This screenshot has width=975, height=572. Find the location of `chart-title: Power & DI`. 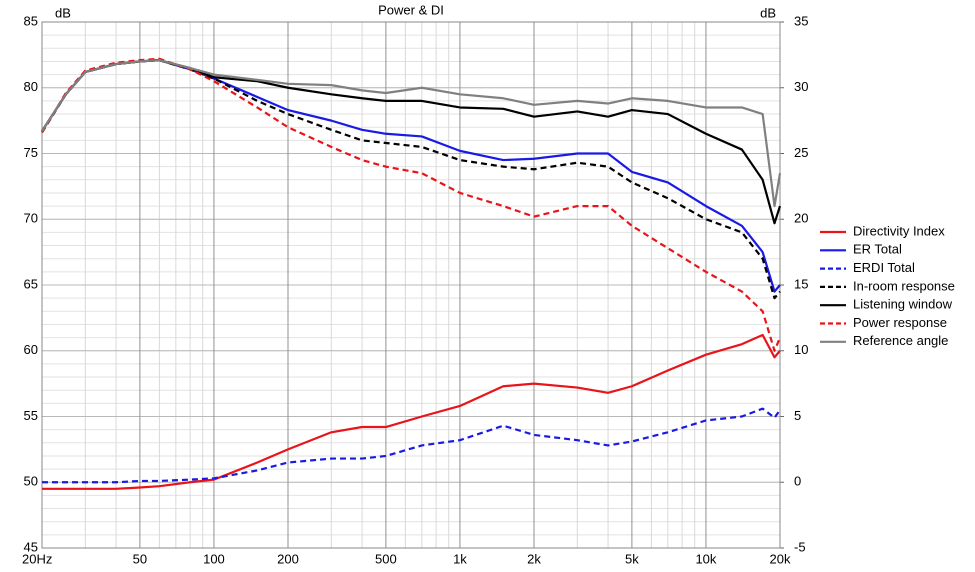

chart-title: Power & DI is located at coordinates (411, 9).